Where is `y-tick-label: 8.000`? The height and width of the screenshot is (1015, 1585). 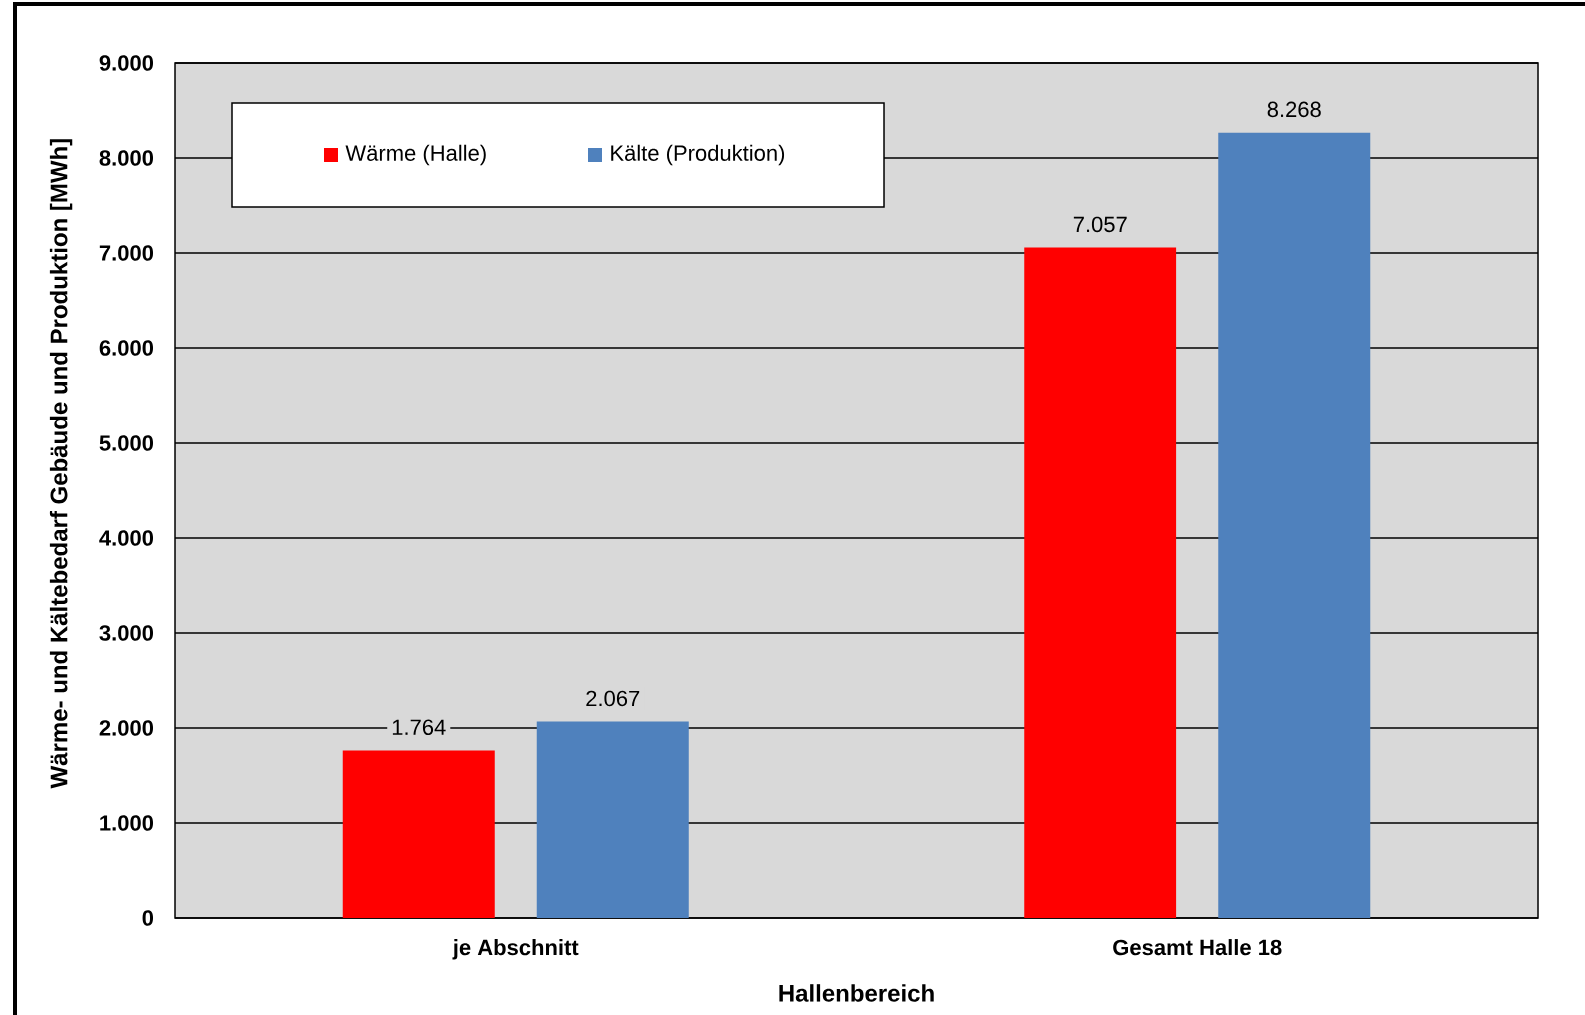 y-tick-label: 8.000 is located at coordinates (126, 158).